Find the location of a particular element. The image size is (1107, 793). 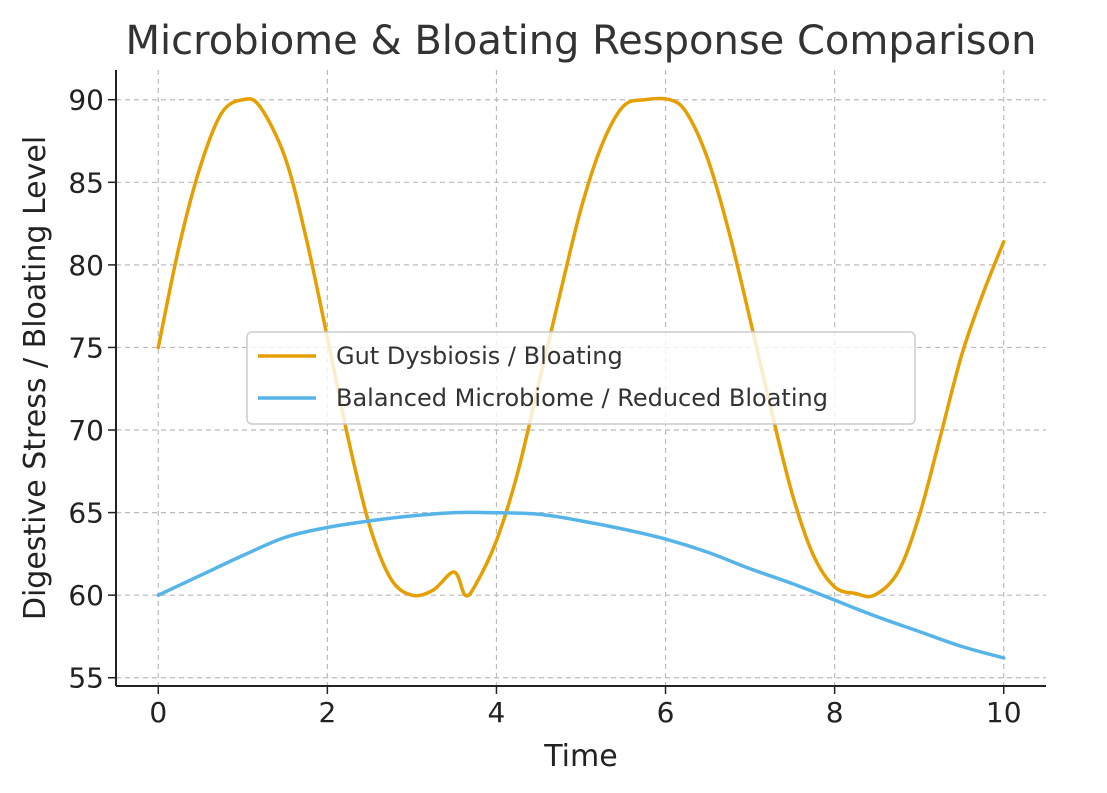

legend-label-balanced: Balanced Microbiome / Reduced Bloating is located at coordinates (582, 398).